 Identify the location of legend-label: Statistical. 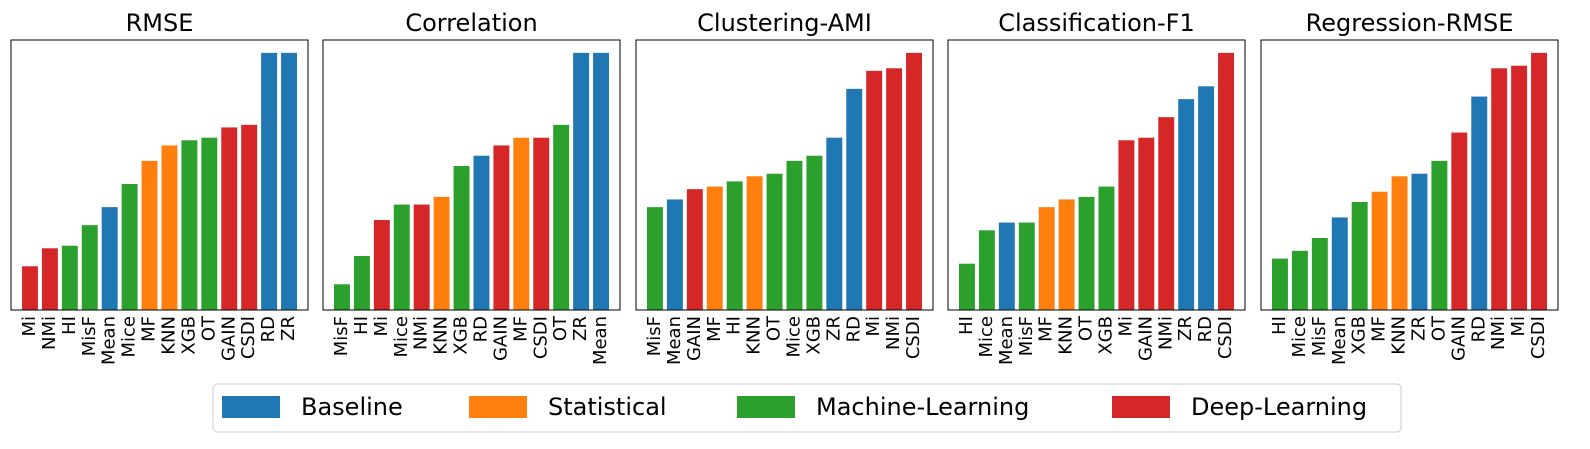
(607, 407).